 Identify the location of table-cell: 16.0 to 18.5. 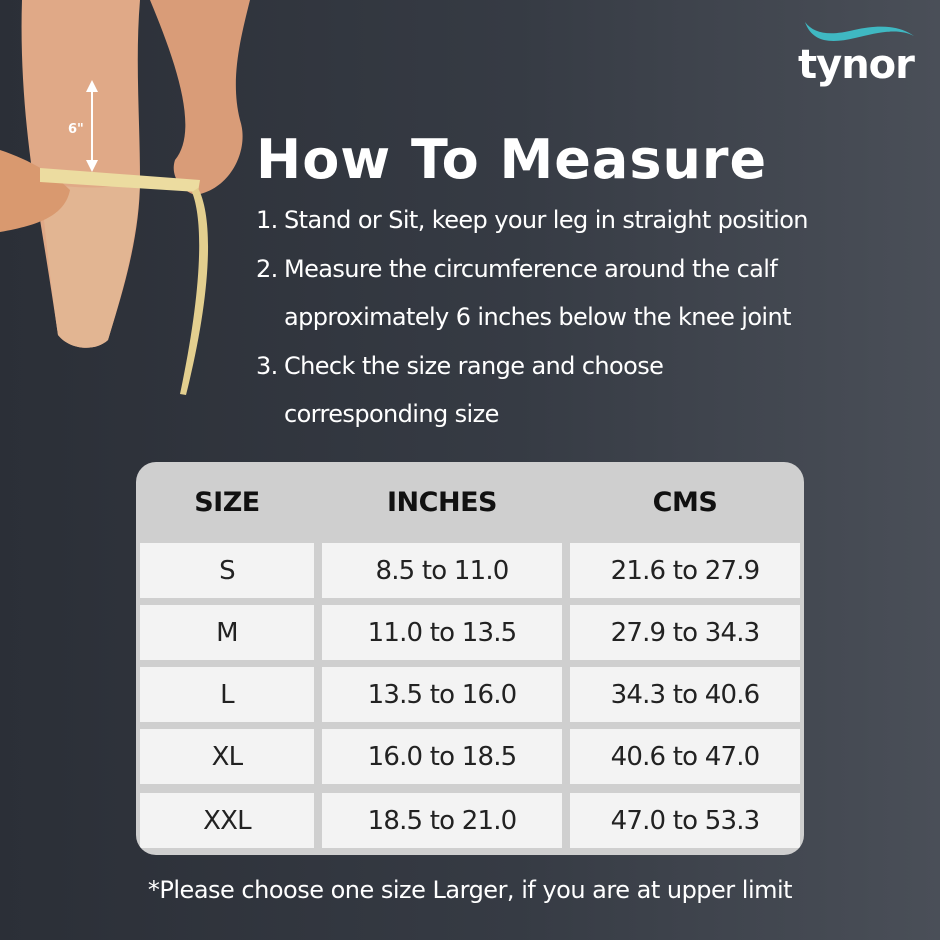
(442, 756).